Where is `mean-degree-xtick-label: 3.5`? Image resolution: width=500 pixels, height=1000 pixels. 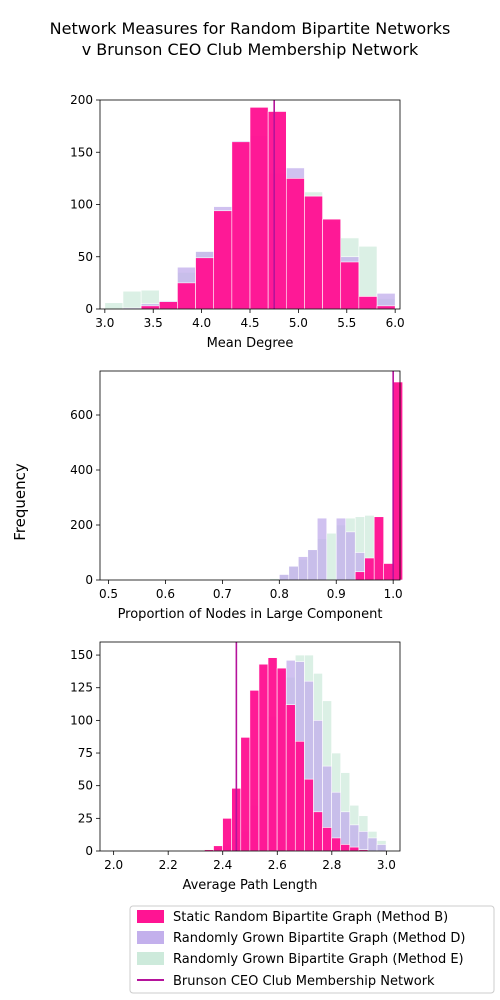 mean-degree-xtick-label: 3.5 is located at coordinates (153, 323).